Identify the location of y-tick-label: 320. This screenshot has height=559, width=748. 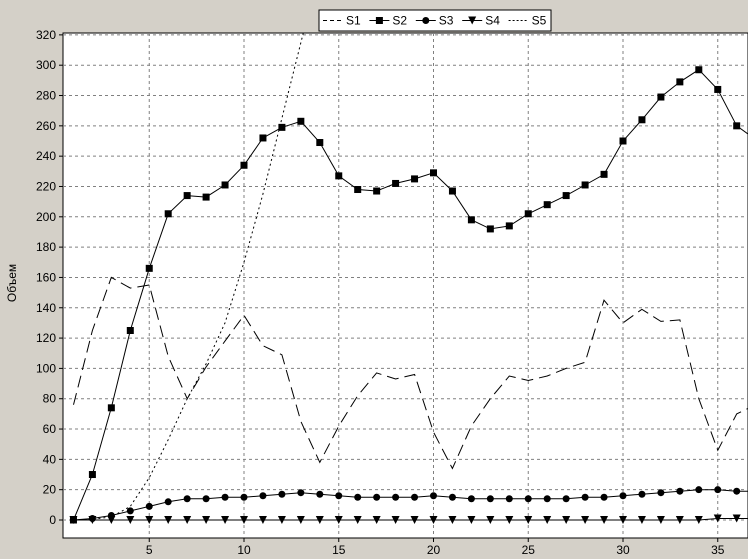
(46, 35).